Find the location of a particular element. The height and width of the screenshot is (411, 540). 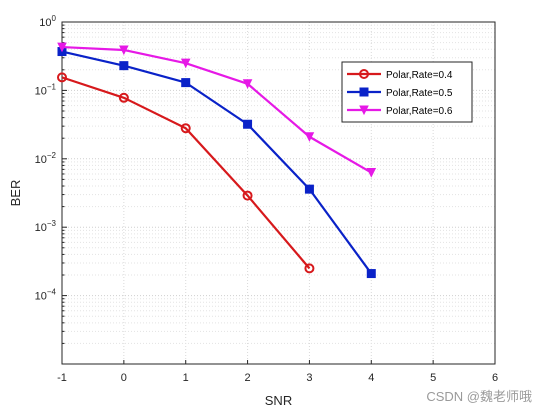

x-tick-label: 0 is located at coordinates (124, 378).